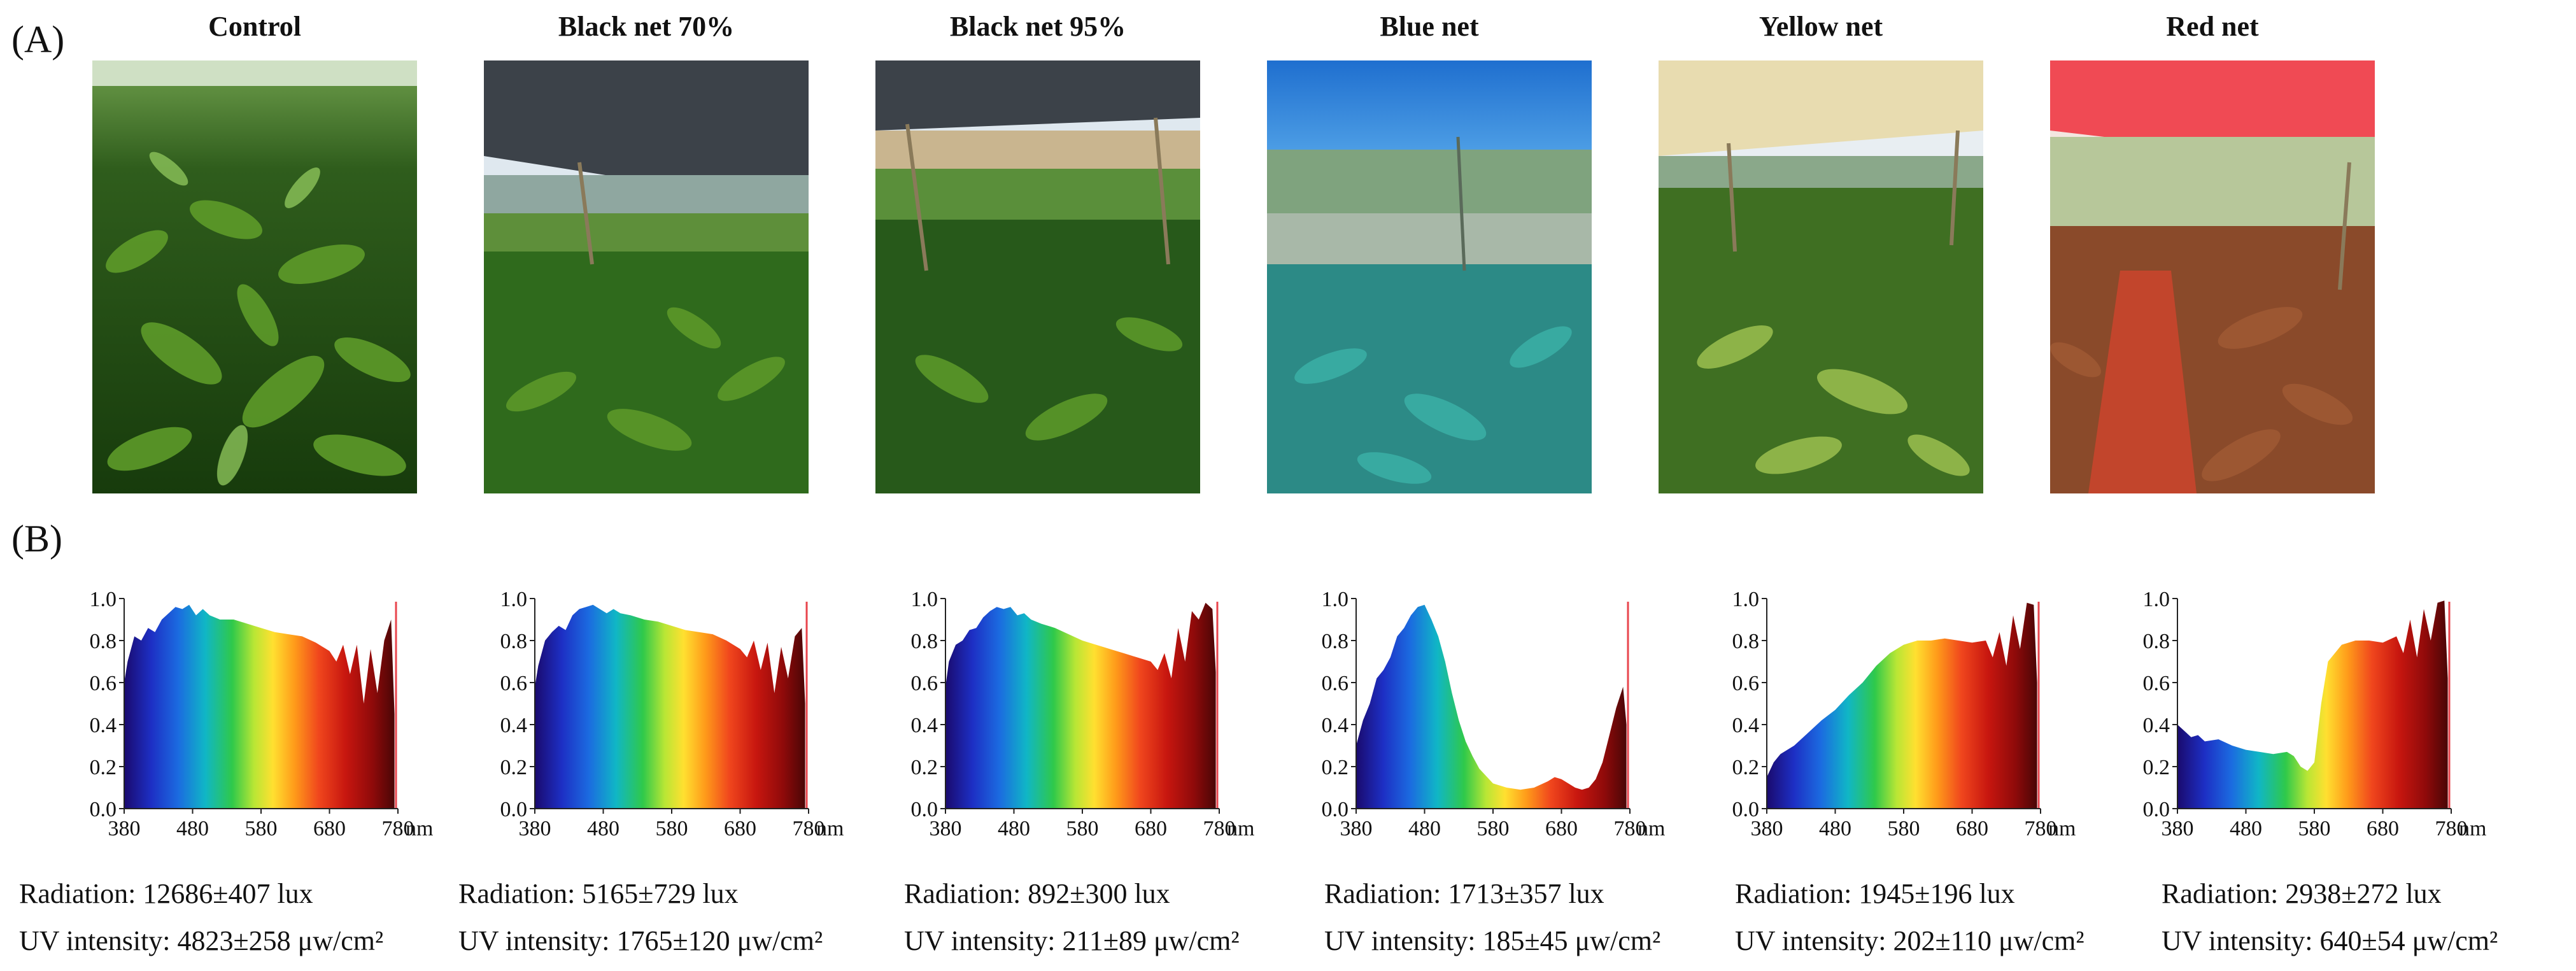  I want to click on uv-yellow: UV intensity: 202±110 μw/cm², so click(1909, 941).